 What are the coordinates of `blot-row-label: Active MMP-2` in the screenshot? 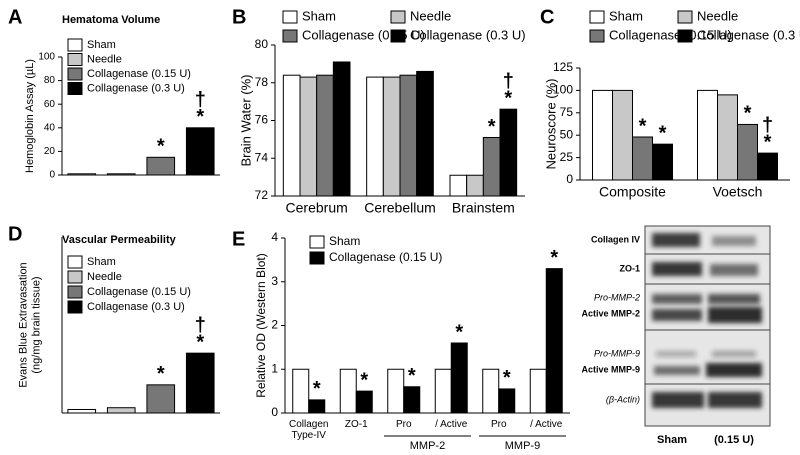 It's located at (610, 313).